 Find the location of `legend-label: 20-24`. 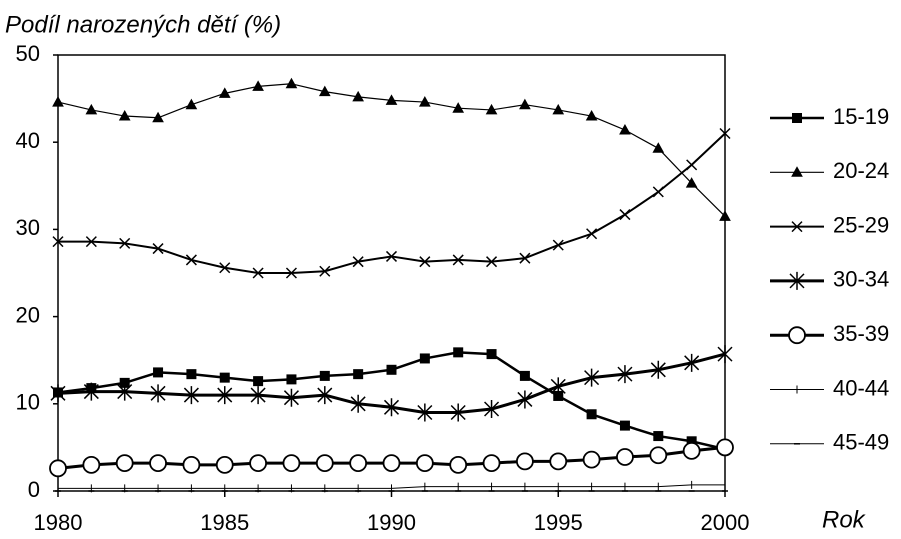

legend-label: 20-24 is located at coordinates (861, 170).